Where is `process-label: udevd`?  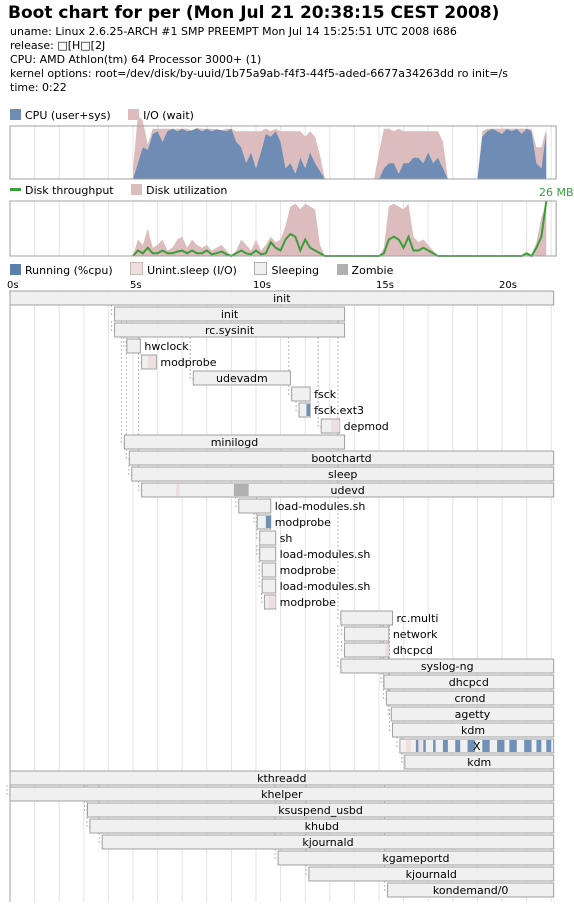
process-label: udevd is located at coordinates (348, 490).